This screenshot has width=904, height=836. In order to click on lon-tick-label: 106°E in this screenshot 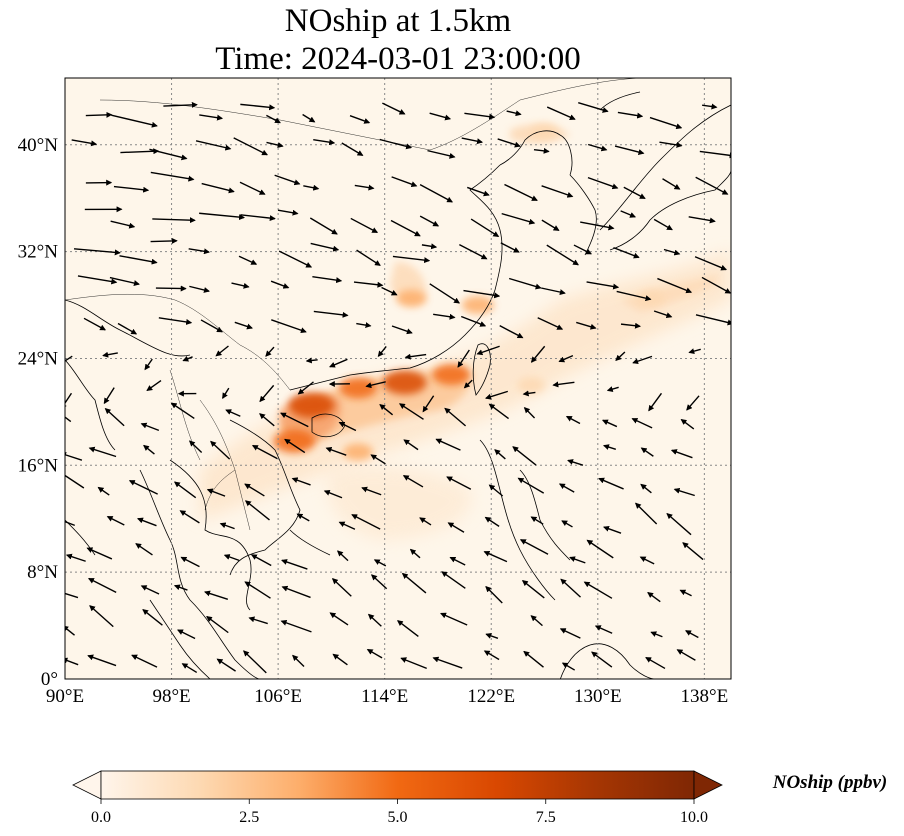, I will do `click(278, 696)`.